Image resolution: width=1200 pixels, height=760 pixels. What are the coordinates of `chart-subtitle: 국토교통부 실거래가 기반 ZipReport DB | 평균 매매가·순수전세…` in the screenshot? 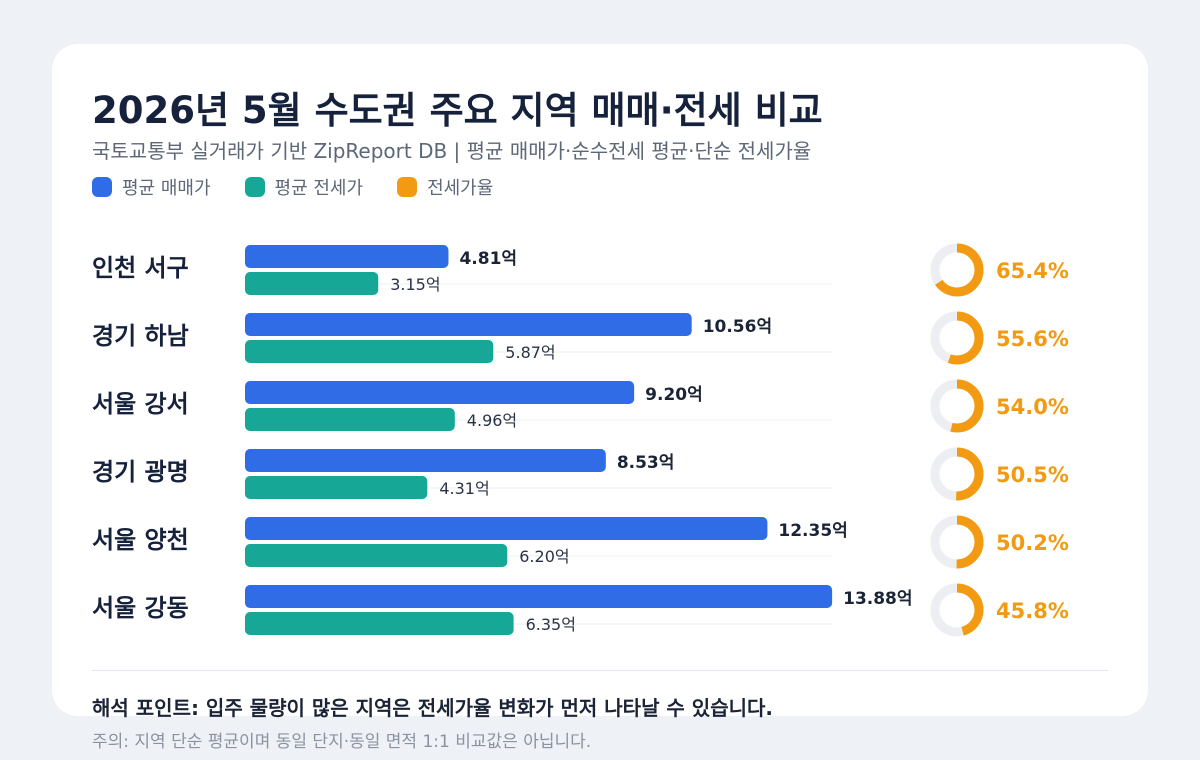 It's located at (452, 151).